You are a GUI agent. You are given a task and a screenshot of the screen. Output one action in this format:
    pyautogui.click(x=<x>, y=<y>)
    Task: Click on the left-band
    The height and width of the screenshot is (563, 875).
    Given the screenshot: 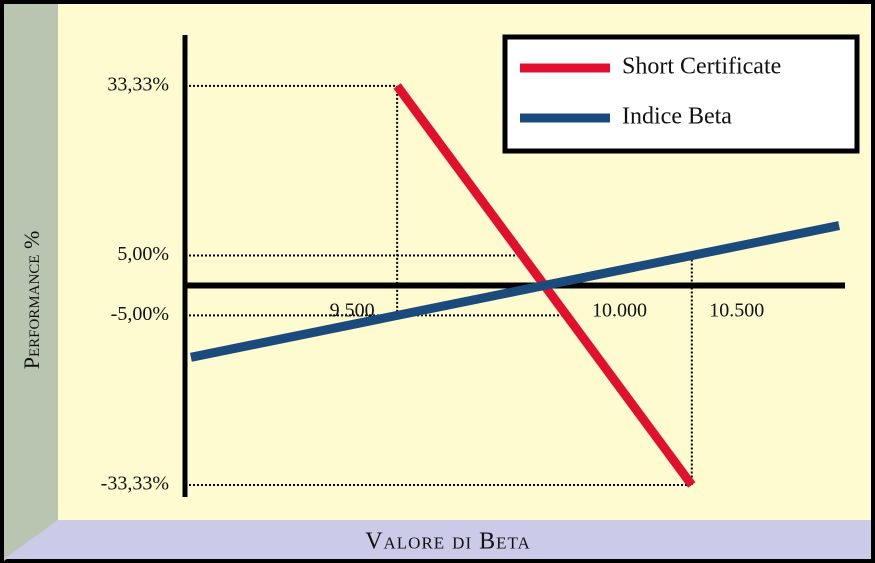 What is the action you would take?
    pyautogui.click(x=31, y=282)
    